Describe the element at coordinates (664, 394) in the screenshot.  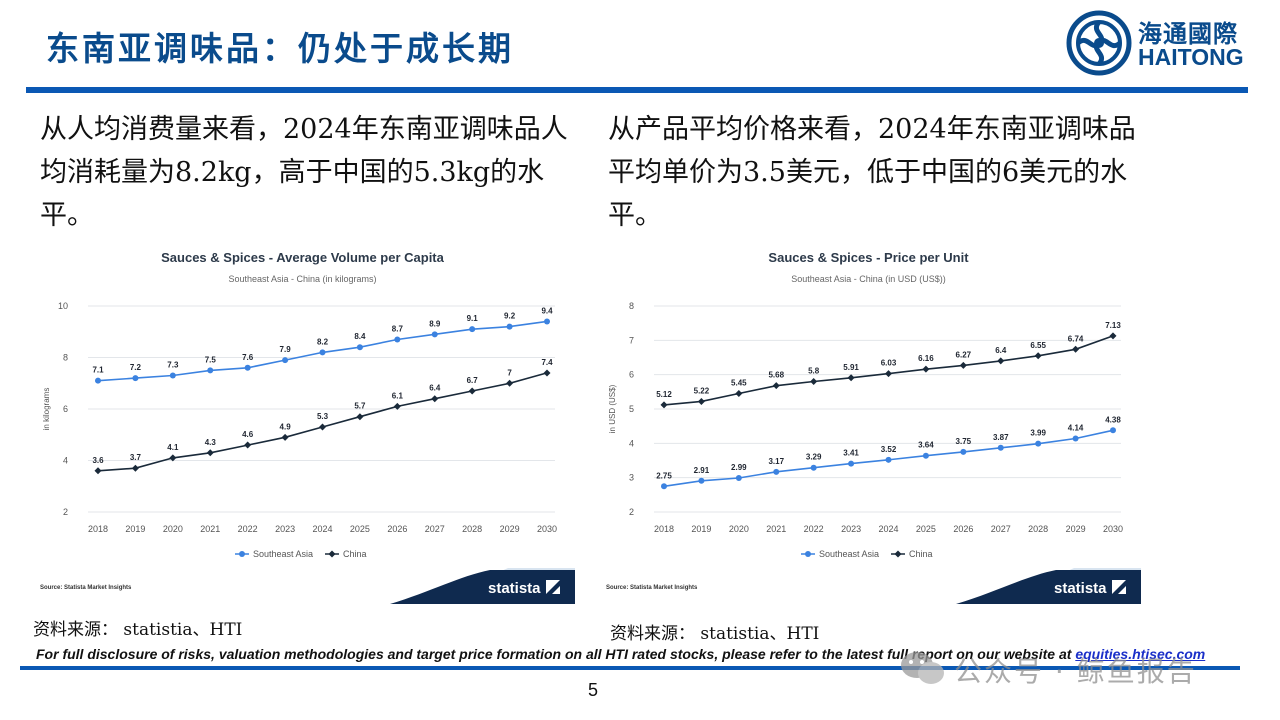
I see `data-label: 5.12` at that location.